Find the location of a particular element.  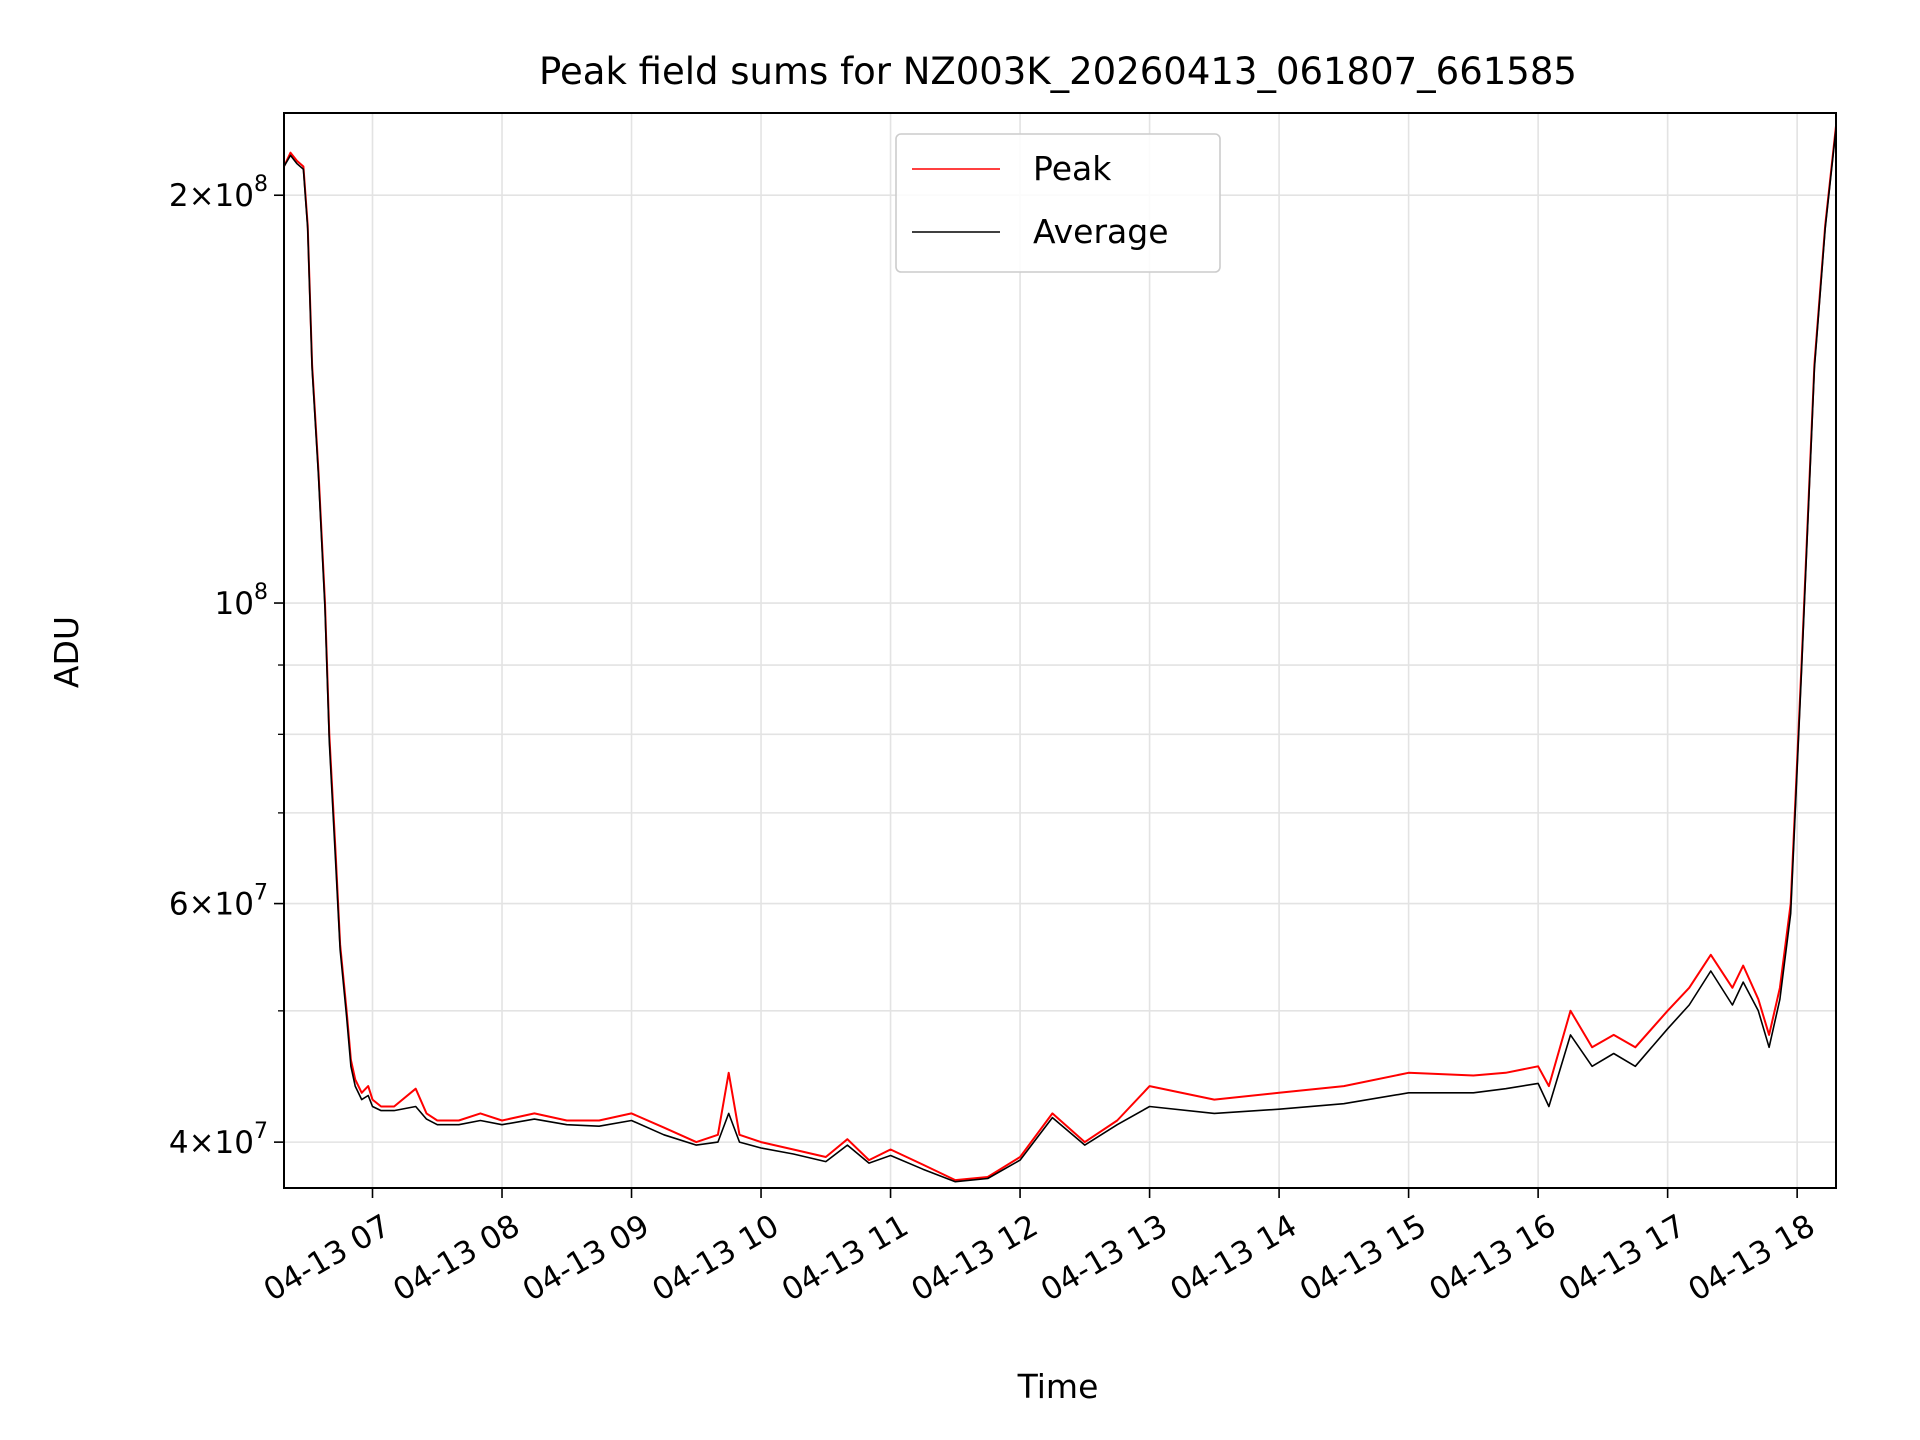

x-axis-label: Time is located at coordinates (1058, 1386).